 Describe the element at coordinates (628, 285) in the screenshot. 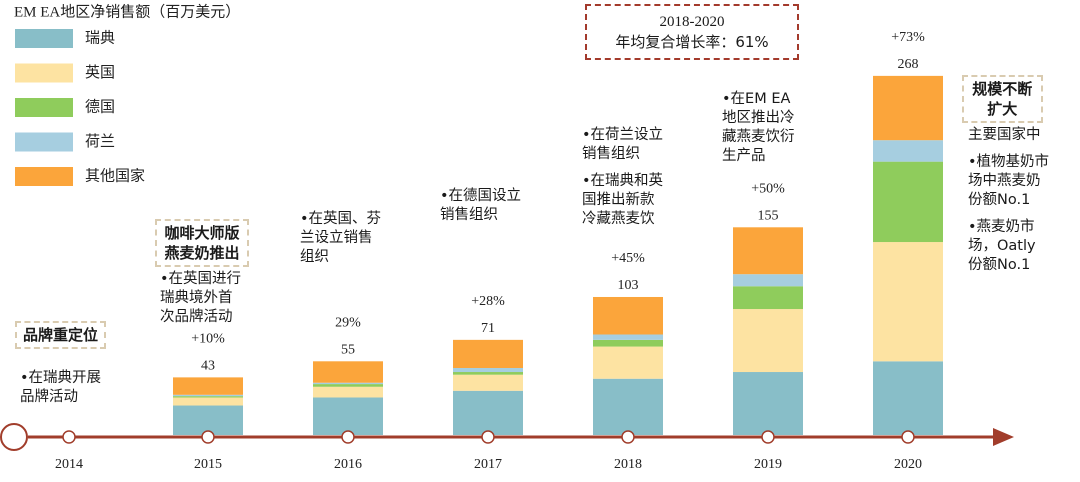

I see `total-label: 103` at that location.